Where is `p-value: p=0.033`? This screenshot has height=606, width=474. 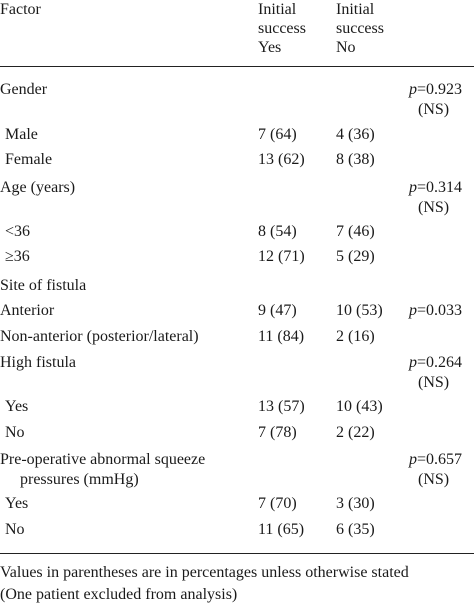
p-value: p=0.033 is located at coordinates (435, 311).